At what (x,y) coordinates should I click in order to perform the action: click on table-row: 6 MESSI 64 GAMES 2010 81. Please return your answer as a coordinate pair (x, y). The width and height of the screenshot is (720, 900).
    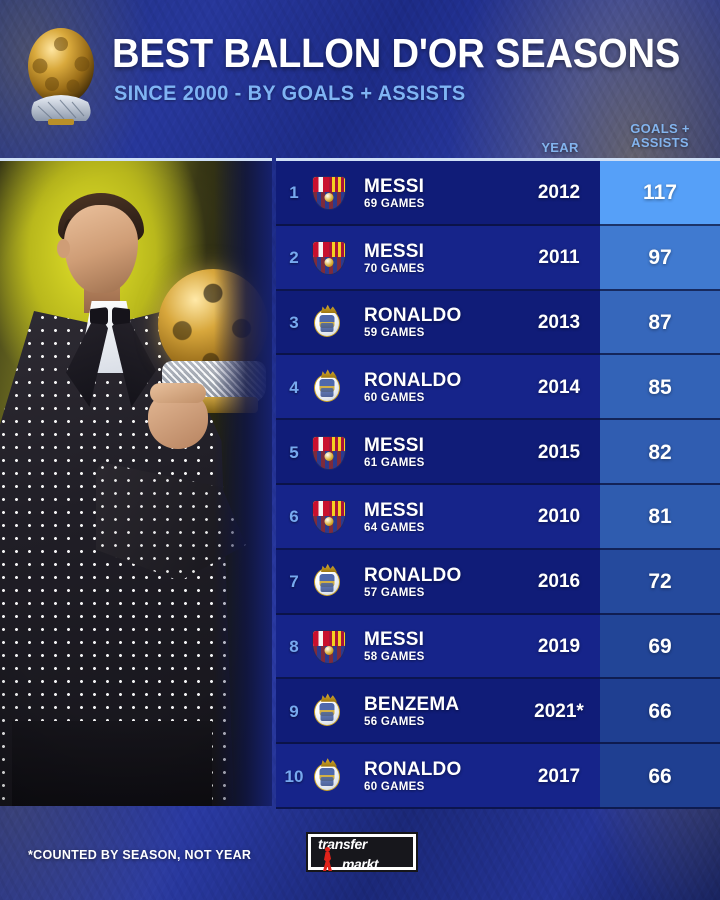
    Looking at the image, I should click on (498, 517).